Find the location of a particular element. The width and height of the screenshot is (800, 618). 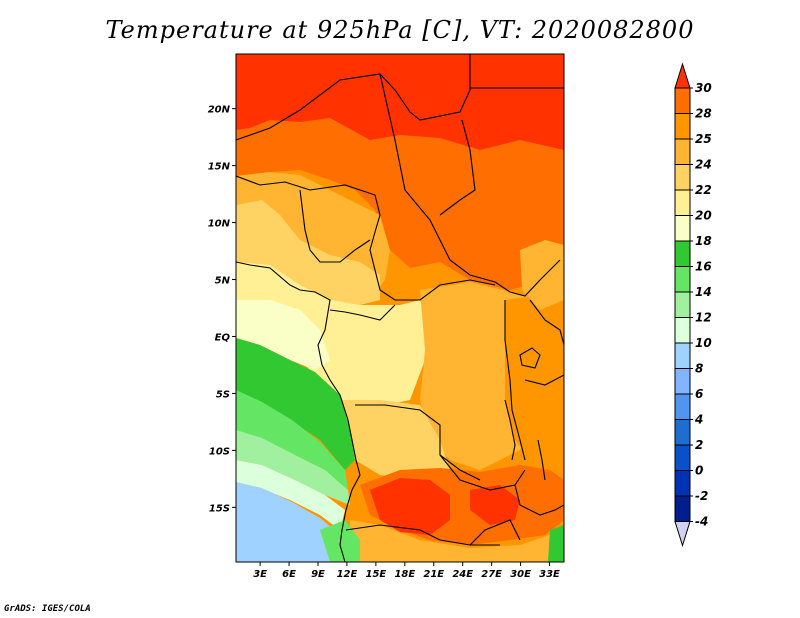

longitude-axis: 3E 6E 9E 12E 15E 18E 21E 24E 27E 30E 33E is located at coordinates (406, 571).